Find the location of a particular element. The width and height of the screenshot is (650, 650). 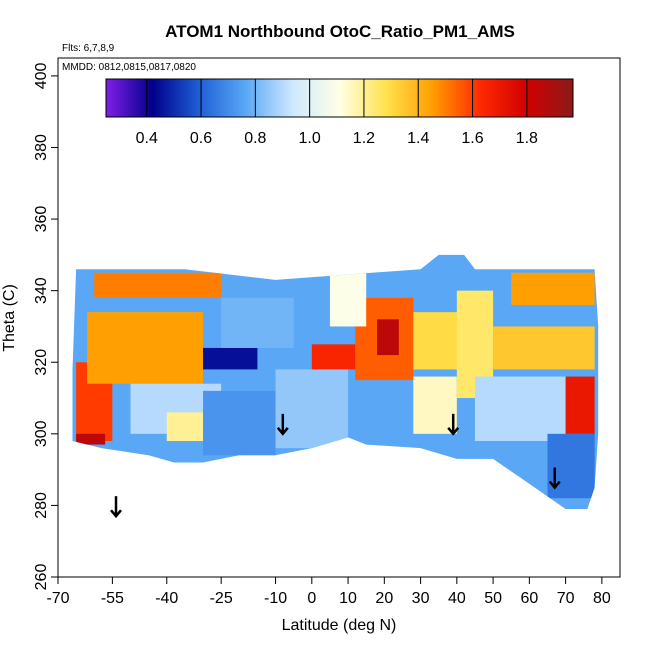

colorbar-tick-label: 1.0 is located at coordinates (310, 138).